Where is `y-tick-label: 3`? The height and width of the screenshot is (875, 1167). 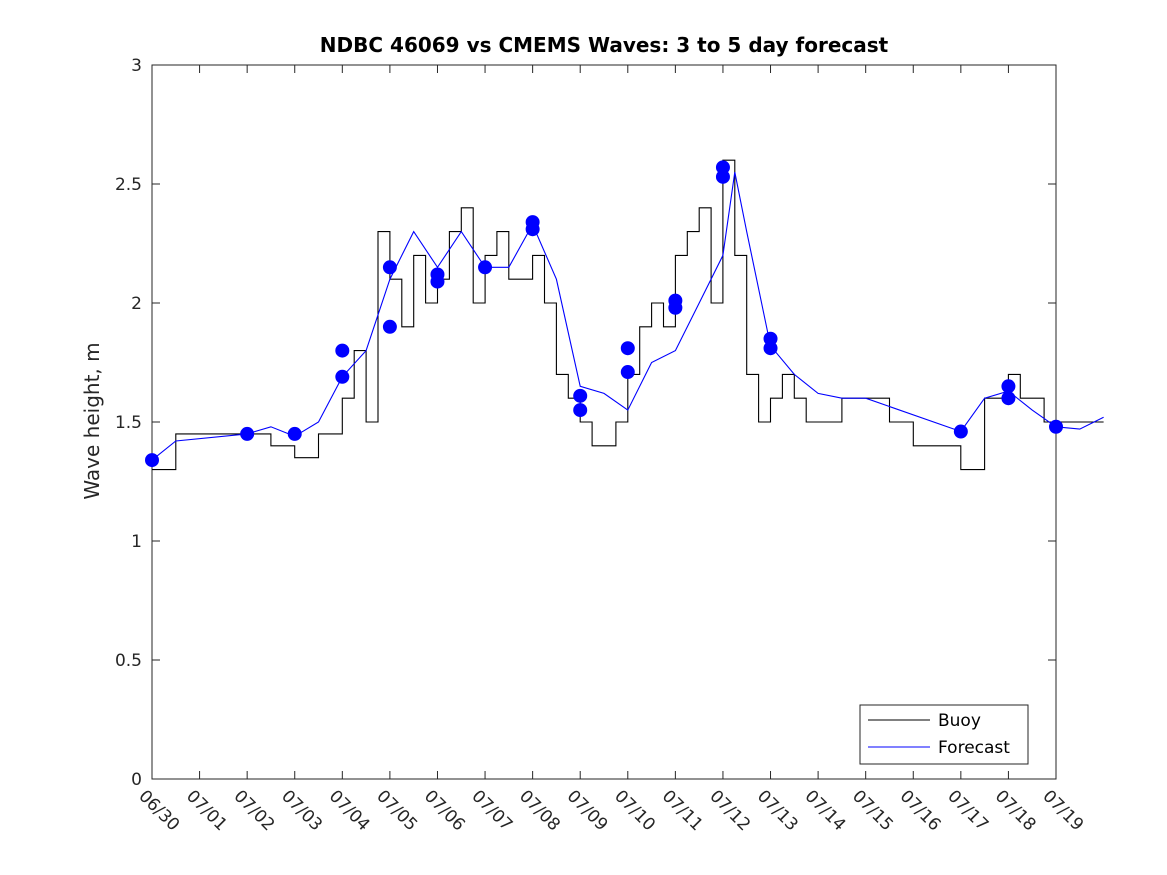 y-tick-label: 3 is located at coordinates (136, 66).